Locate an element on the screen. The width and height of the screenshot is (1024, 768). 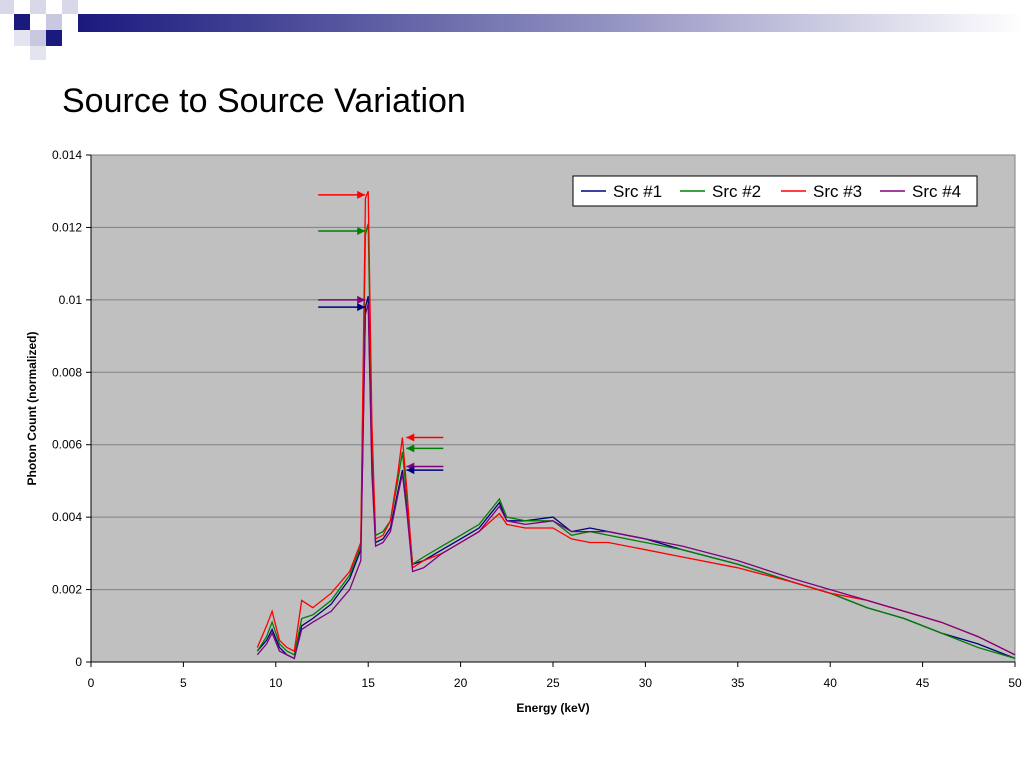
x-tick-label: 15 is located at coordinates (369, 683).